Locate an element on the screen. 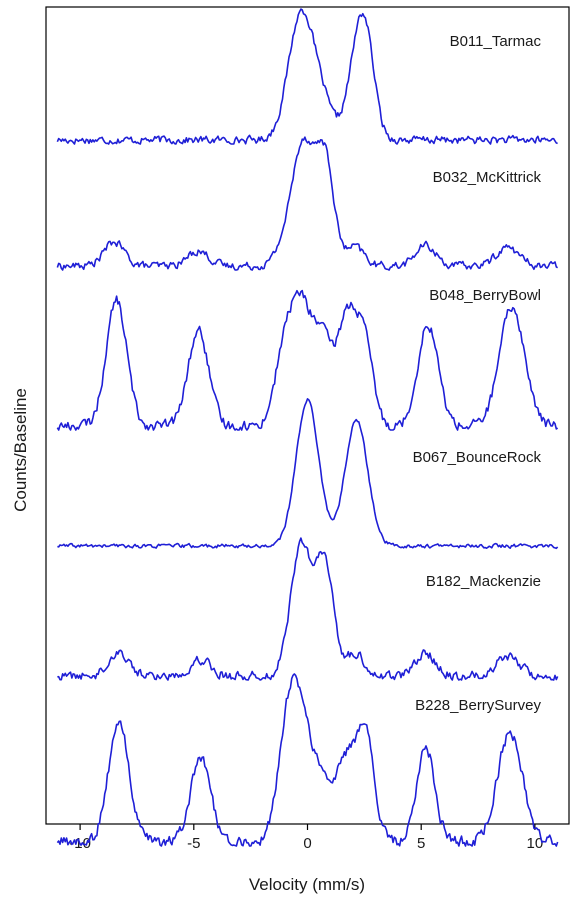 Image resolution: width=574 pixels, height=902 pixels. x-tick-label: 0 is located at coordinates (307, 843).